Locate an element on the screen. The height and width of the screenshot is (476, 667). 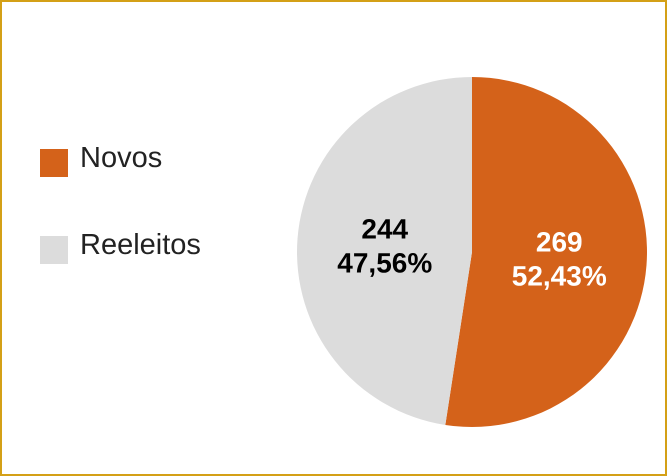
legend-label: Reeleitos is located at coordinates (140, 244).